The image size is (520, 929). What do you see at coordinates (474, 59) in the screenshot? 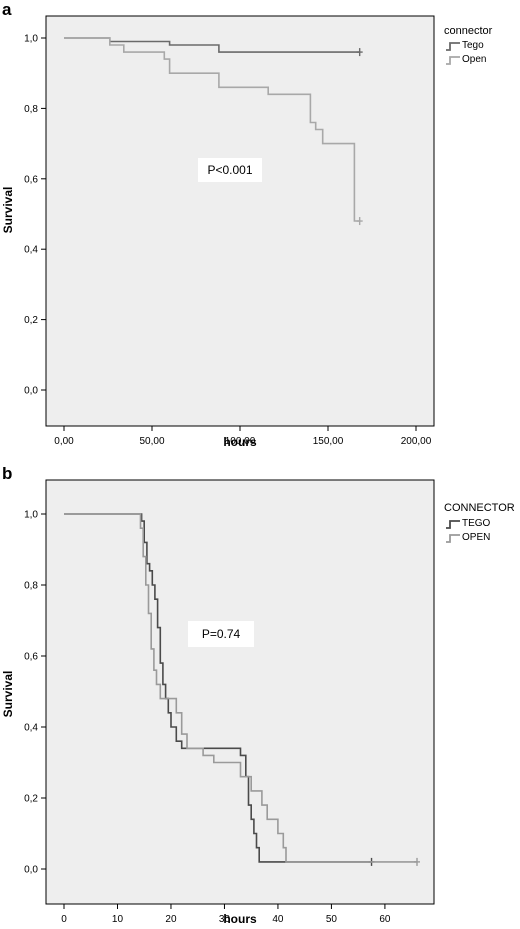
I see `legend-label-open: Open` at bounding box center [474, 59].